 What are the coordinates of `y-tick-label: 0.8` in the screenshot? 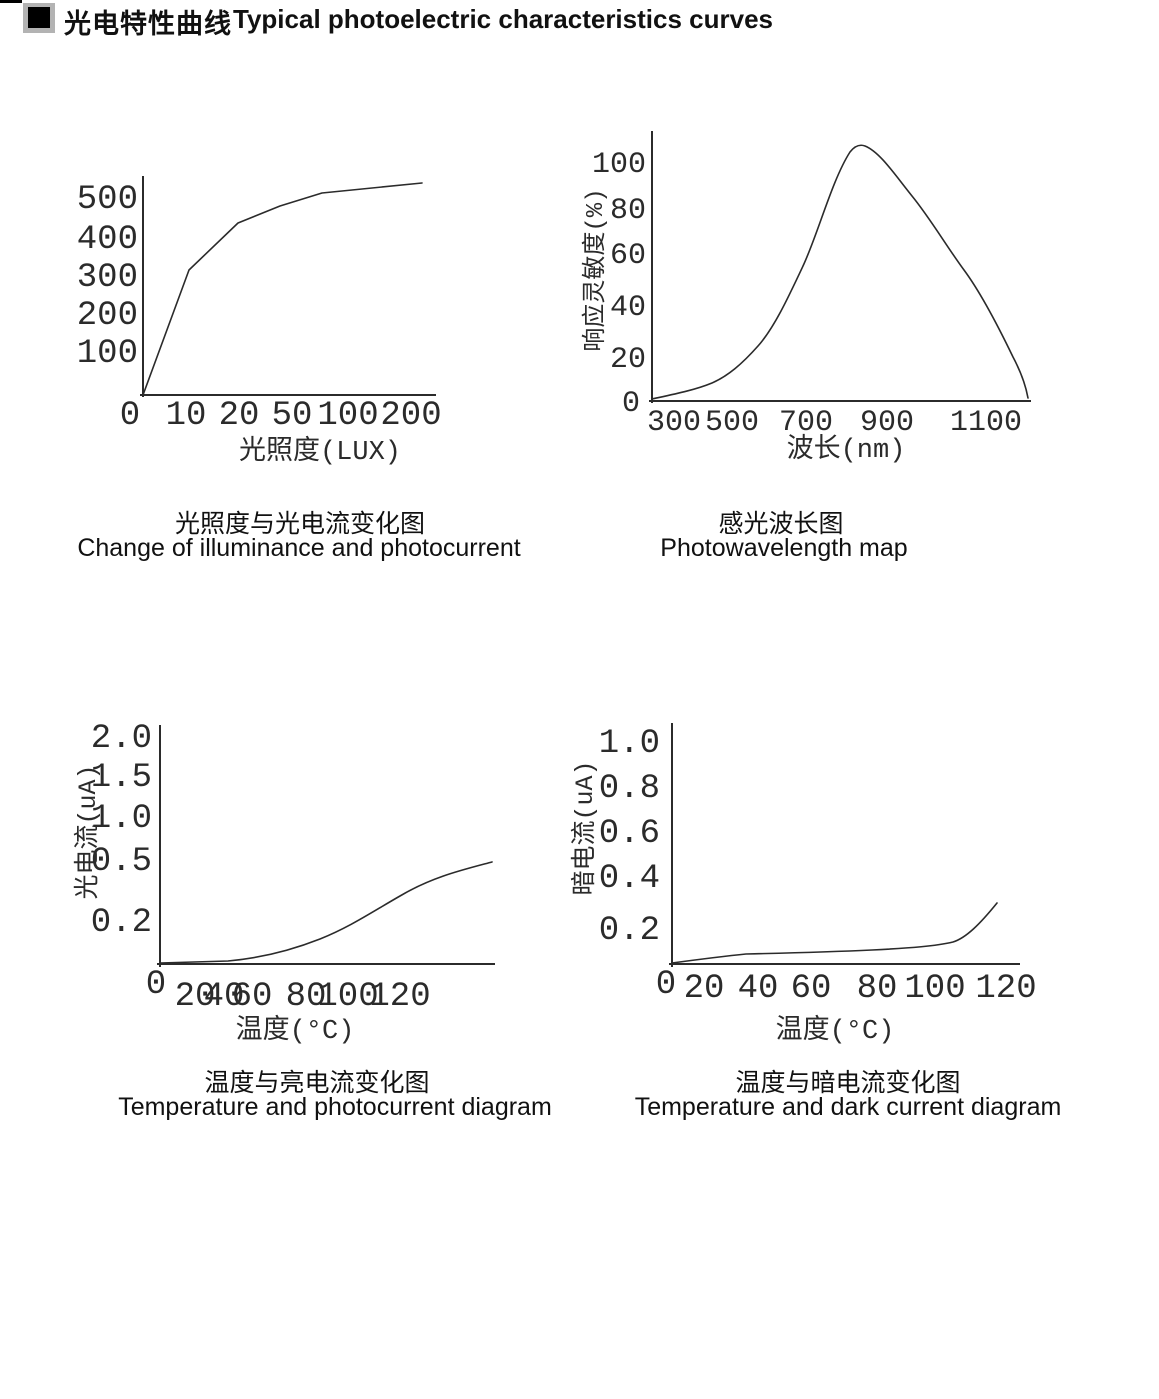 It's located at (629, 789).